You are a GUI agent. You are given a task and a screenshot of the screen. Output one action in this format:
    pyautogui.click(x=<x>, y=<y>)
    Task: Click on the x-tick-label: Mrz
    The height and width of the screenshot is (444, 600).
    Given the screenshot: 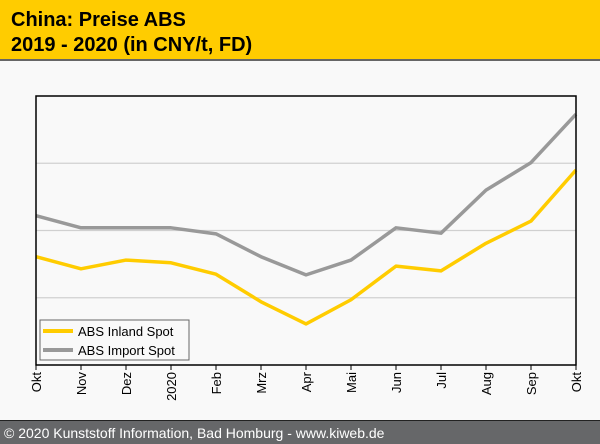 What is the action you would take?
    pyautogui.click(x=261, y=383)
    